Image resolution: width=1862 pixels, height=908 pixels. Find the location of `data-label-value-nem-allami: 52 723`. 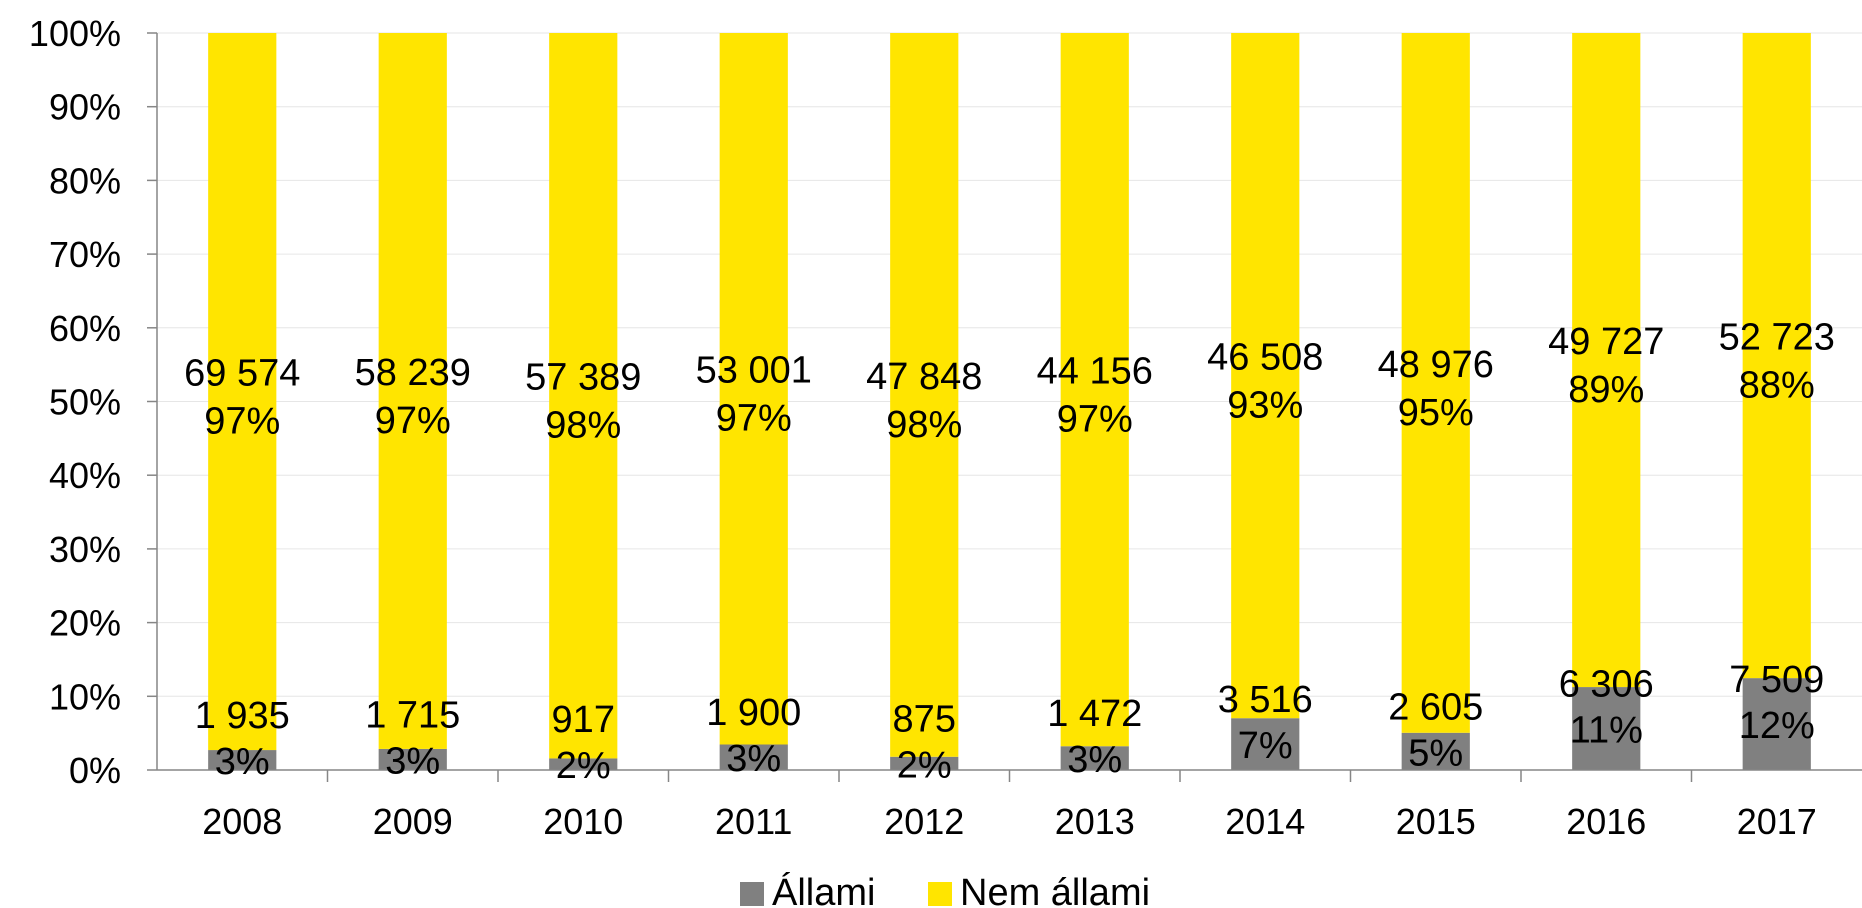

data-label-value-nem-allami: 52 723 is located at coordinates (1777, 338).